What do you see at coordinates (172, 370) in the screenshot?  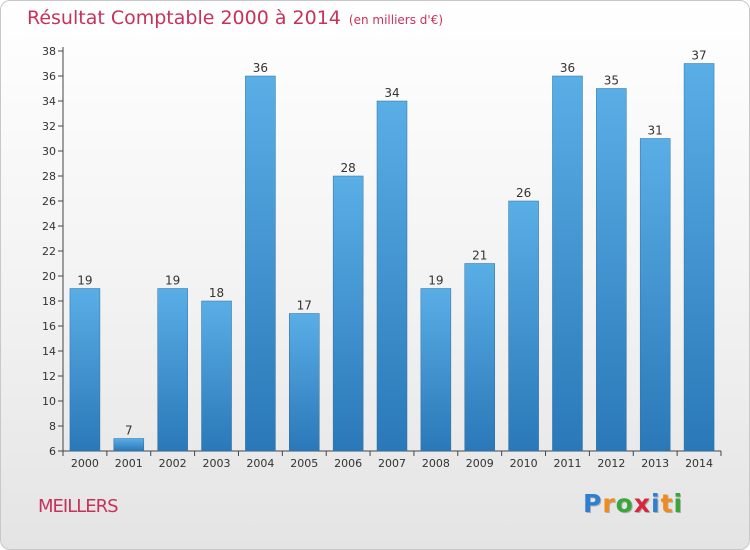 I see `bar-2002` at bounding box center [172, 370].